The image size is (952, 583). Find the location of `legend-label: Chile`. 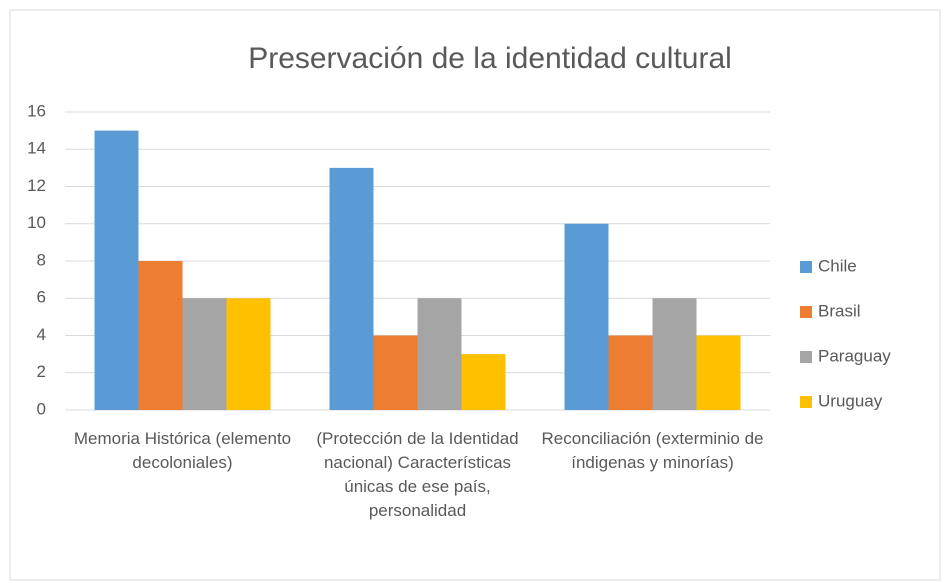

legend-label: Chile is located at coordinates (837, 265).